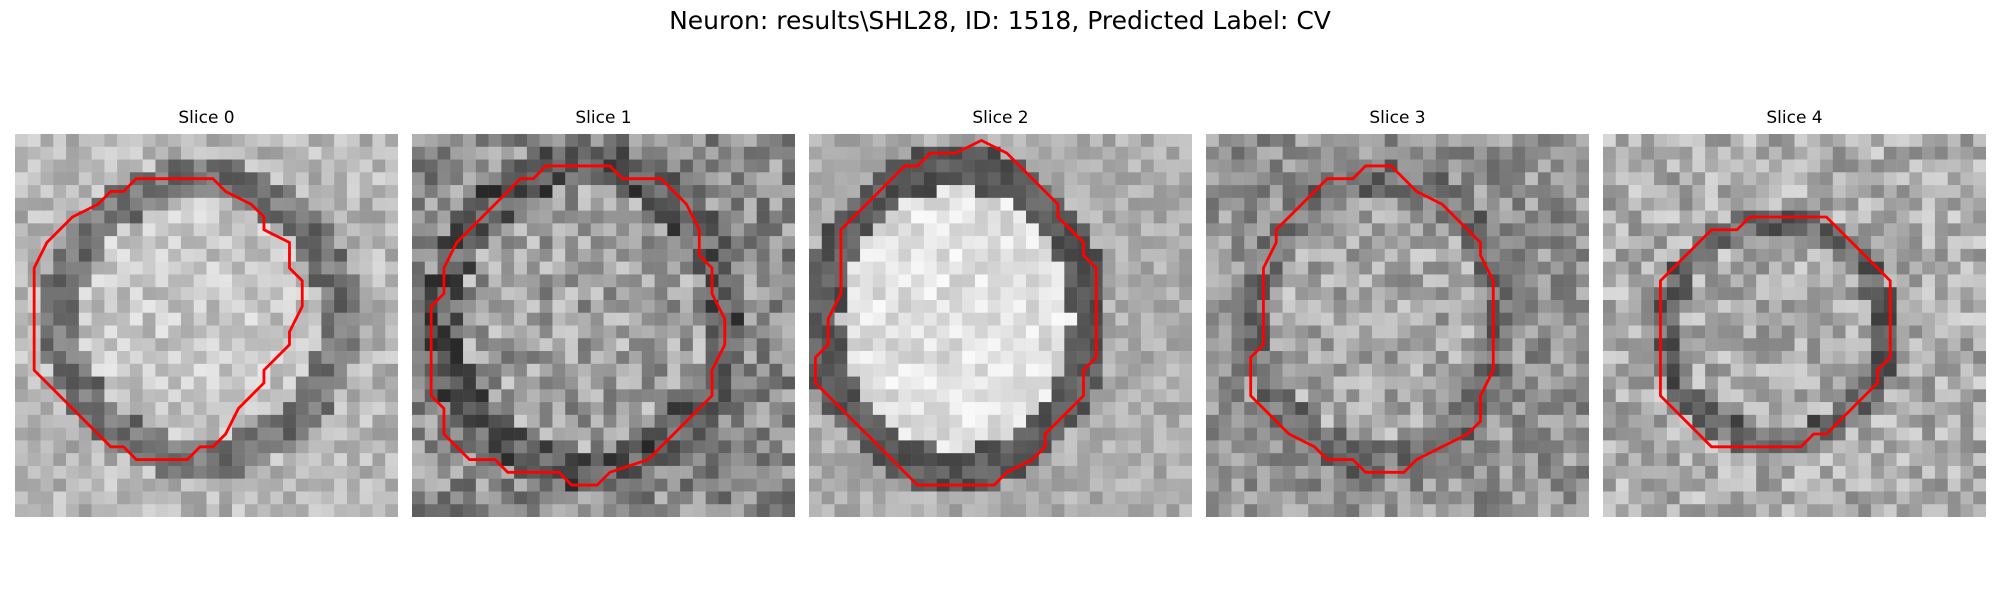 The width and height of the screenshot is (2000, 600). I want to click on slice-title-1: Slice 1, so click(603, 118).